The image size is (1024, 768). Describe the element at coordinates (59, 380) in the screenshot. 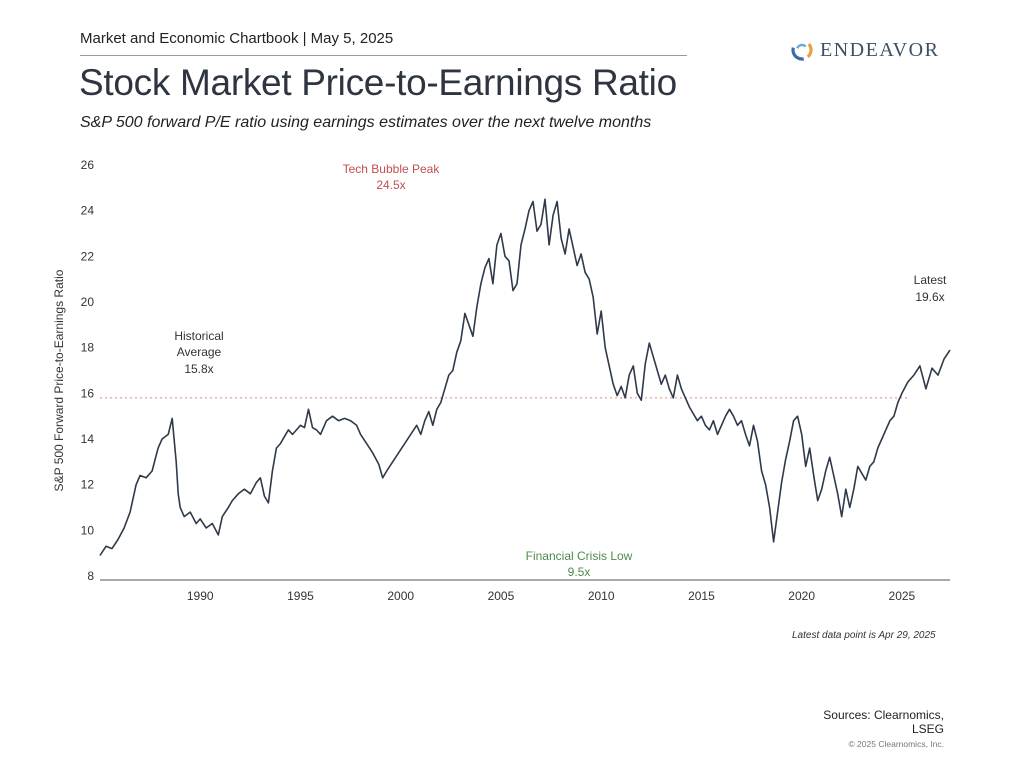

I see `y-axis-label: S&P 500 Forward Price-to-Earnings Ratio` at that location.